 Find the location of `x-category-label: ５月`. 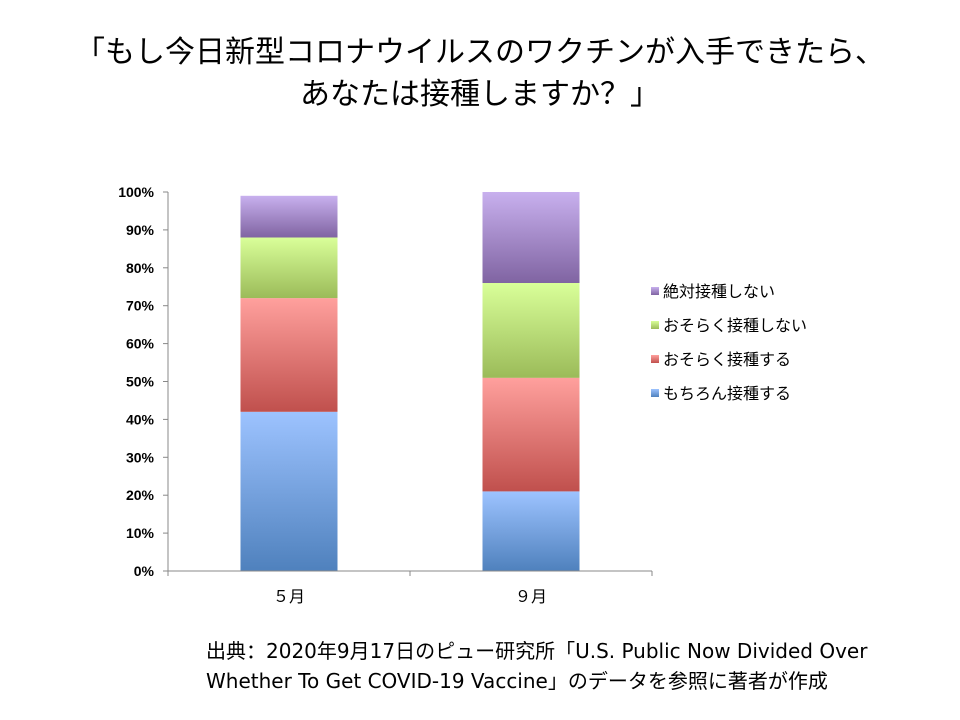

x-category-label: ５月 is located at coordinates (289, 596).